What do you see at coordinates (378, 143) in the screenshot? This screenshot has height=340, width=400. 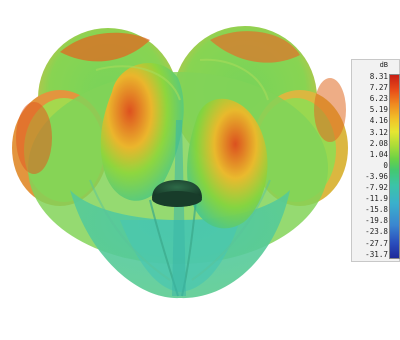 I see `legend-tick-label: 2.08` at bounding box center [378, 143].